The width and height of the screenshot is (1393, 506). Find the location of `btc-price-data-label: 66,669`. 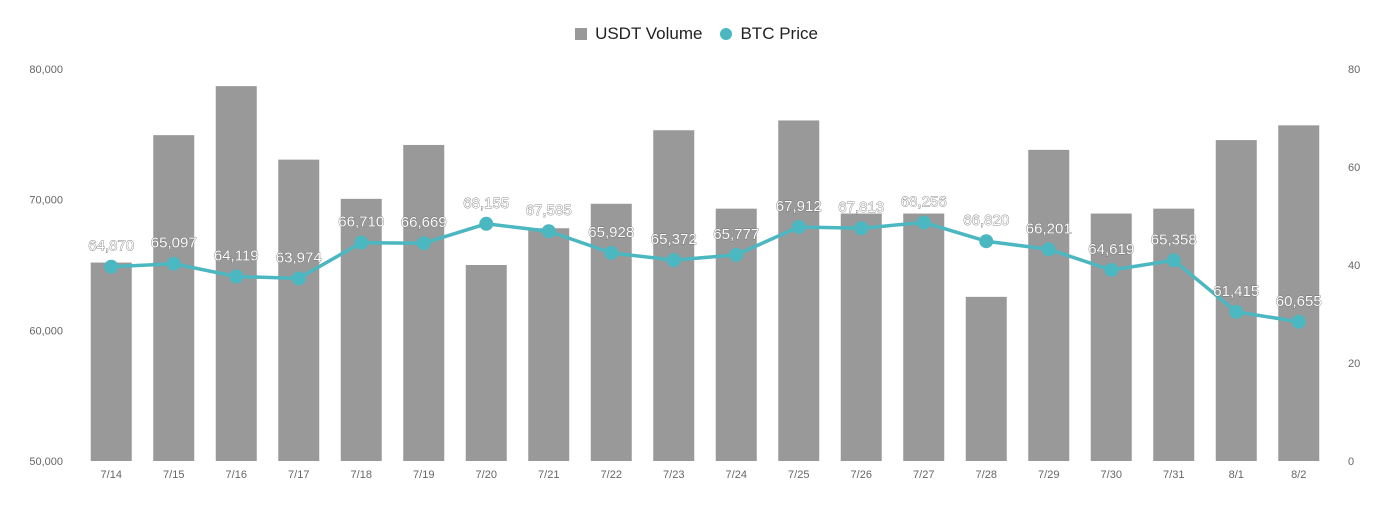

btc-price-data-label: 66,669 is located at coordinates (424, 222).